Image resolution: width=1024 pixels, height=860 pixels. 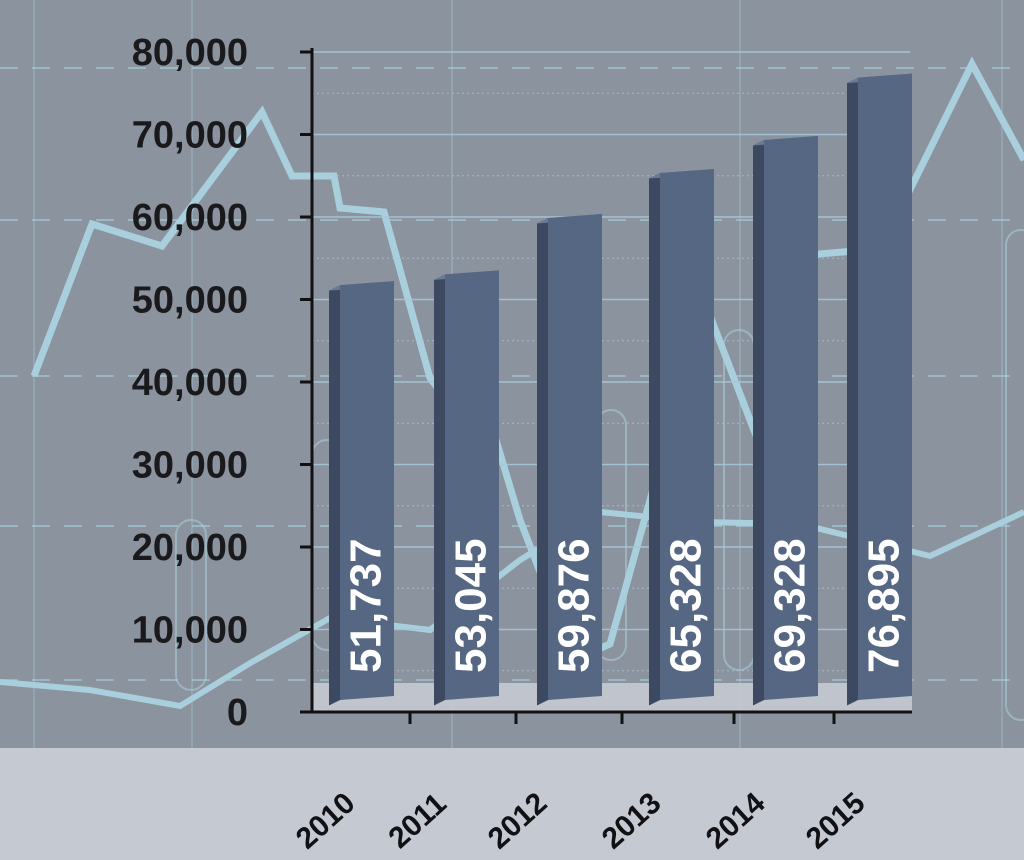 I want to click on data-label: 69,328, so click(x=790, y=605).